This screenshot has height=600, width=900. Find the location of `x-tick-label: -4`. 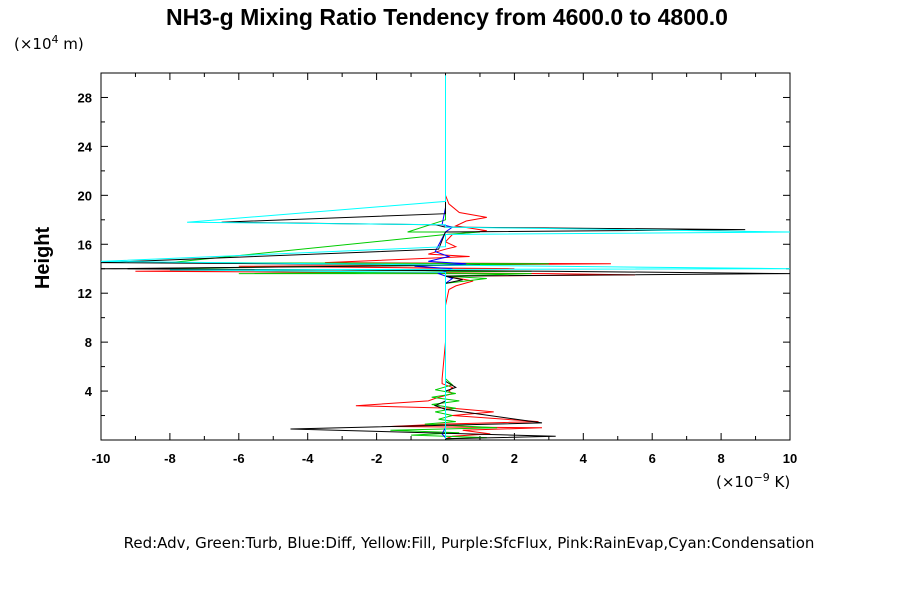

x-tick-label: -4 is located at coordinates (308, 458).